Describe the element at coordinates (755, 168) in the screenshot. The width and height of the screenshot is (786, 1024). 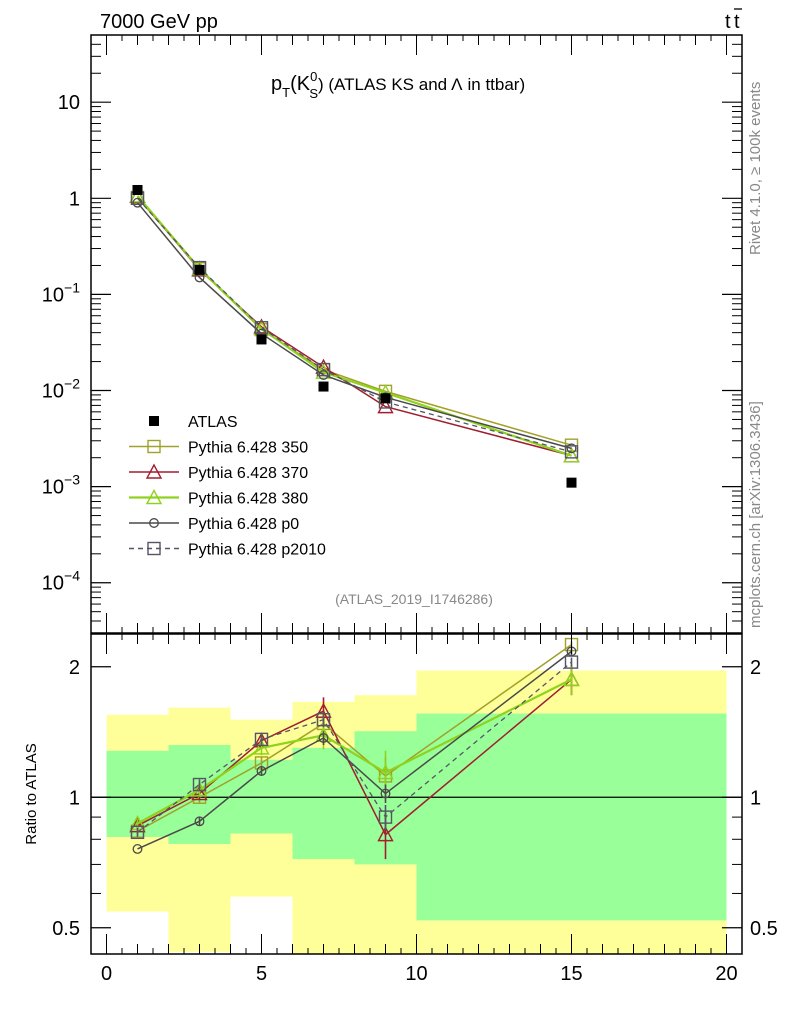
I see `rivet-label: Rivet 4.1.0, ≥ 100k events` at that location.